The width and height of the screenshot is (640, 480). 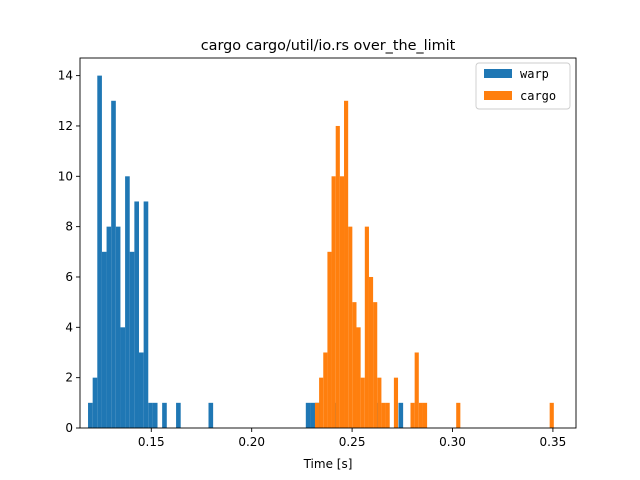 I want to click on y-axis: 0 2 4 6 8 10 12 14, so click(x=69, y=252).